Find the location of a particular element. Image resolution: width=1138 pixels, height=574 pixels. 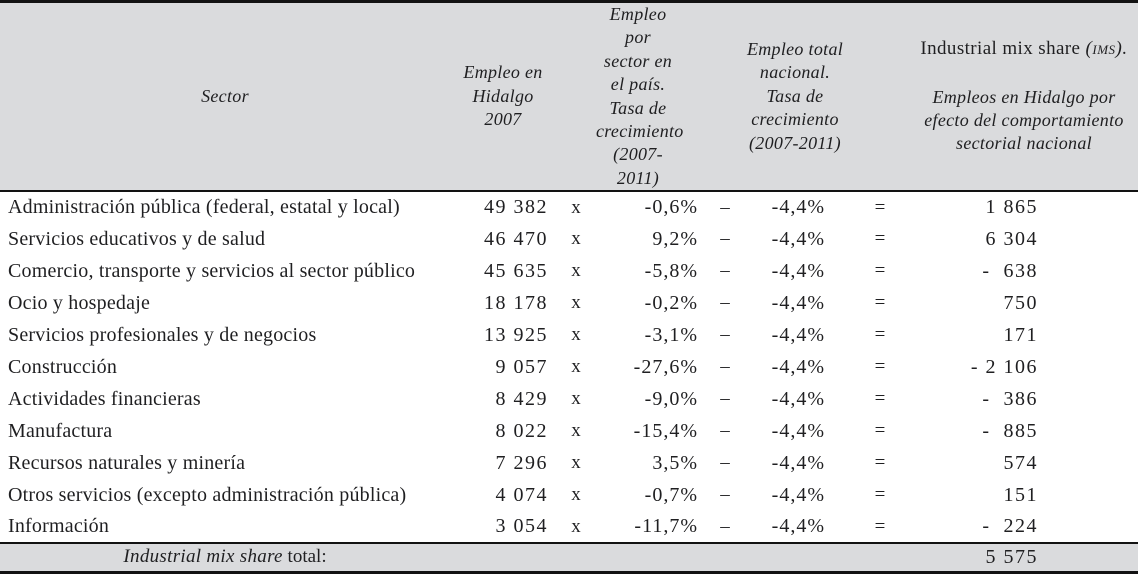

total-label: Industrial mix share total: is located at coordinates (225, 557).